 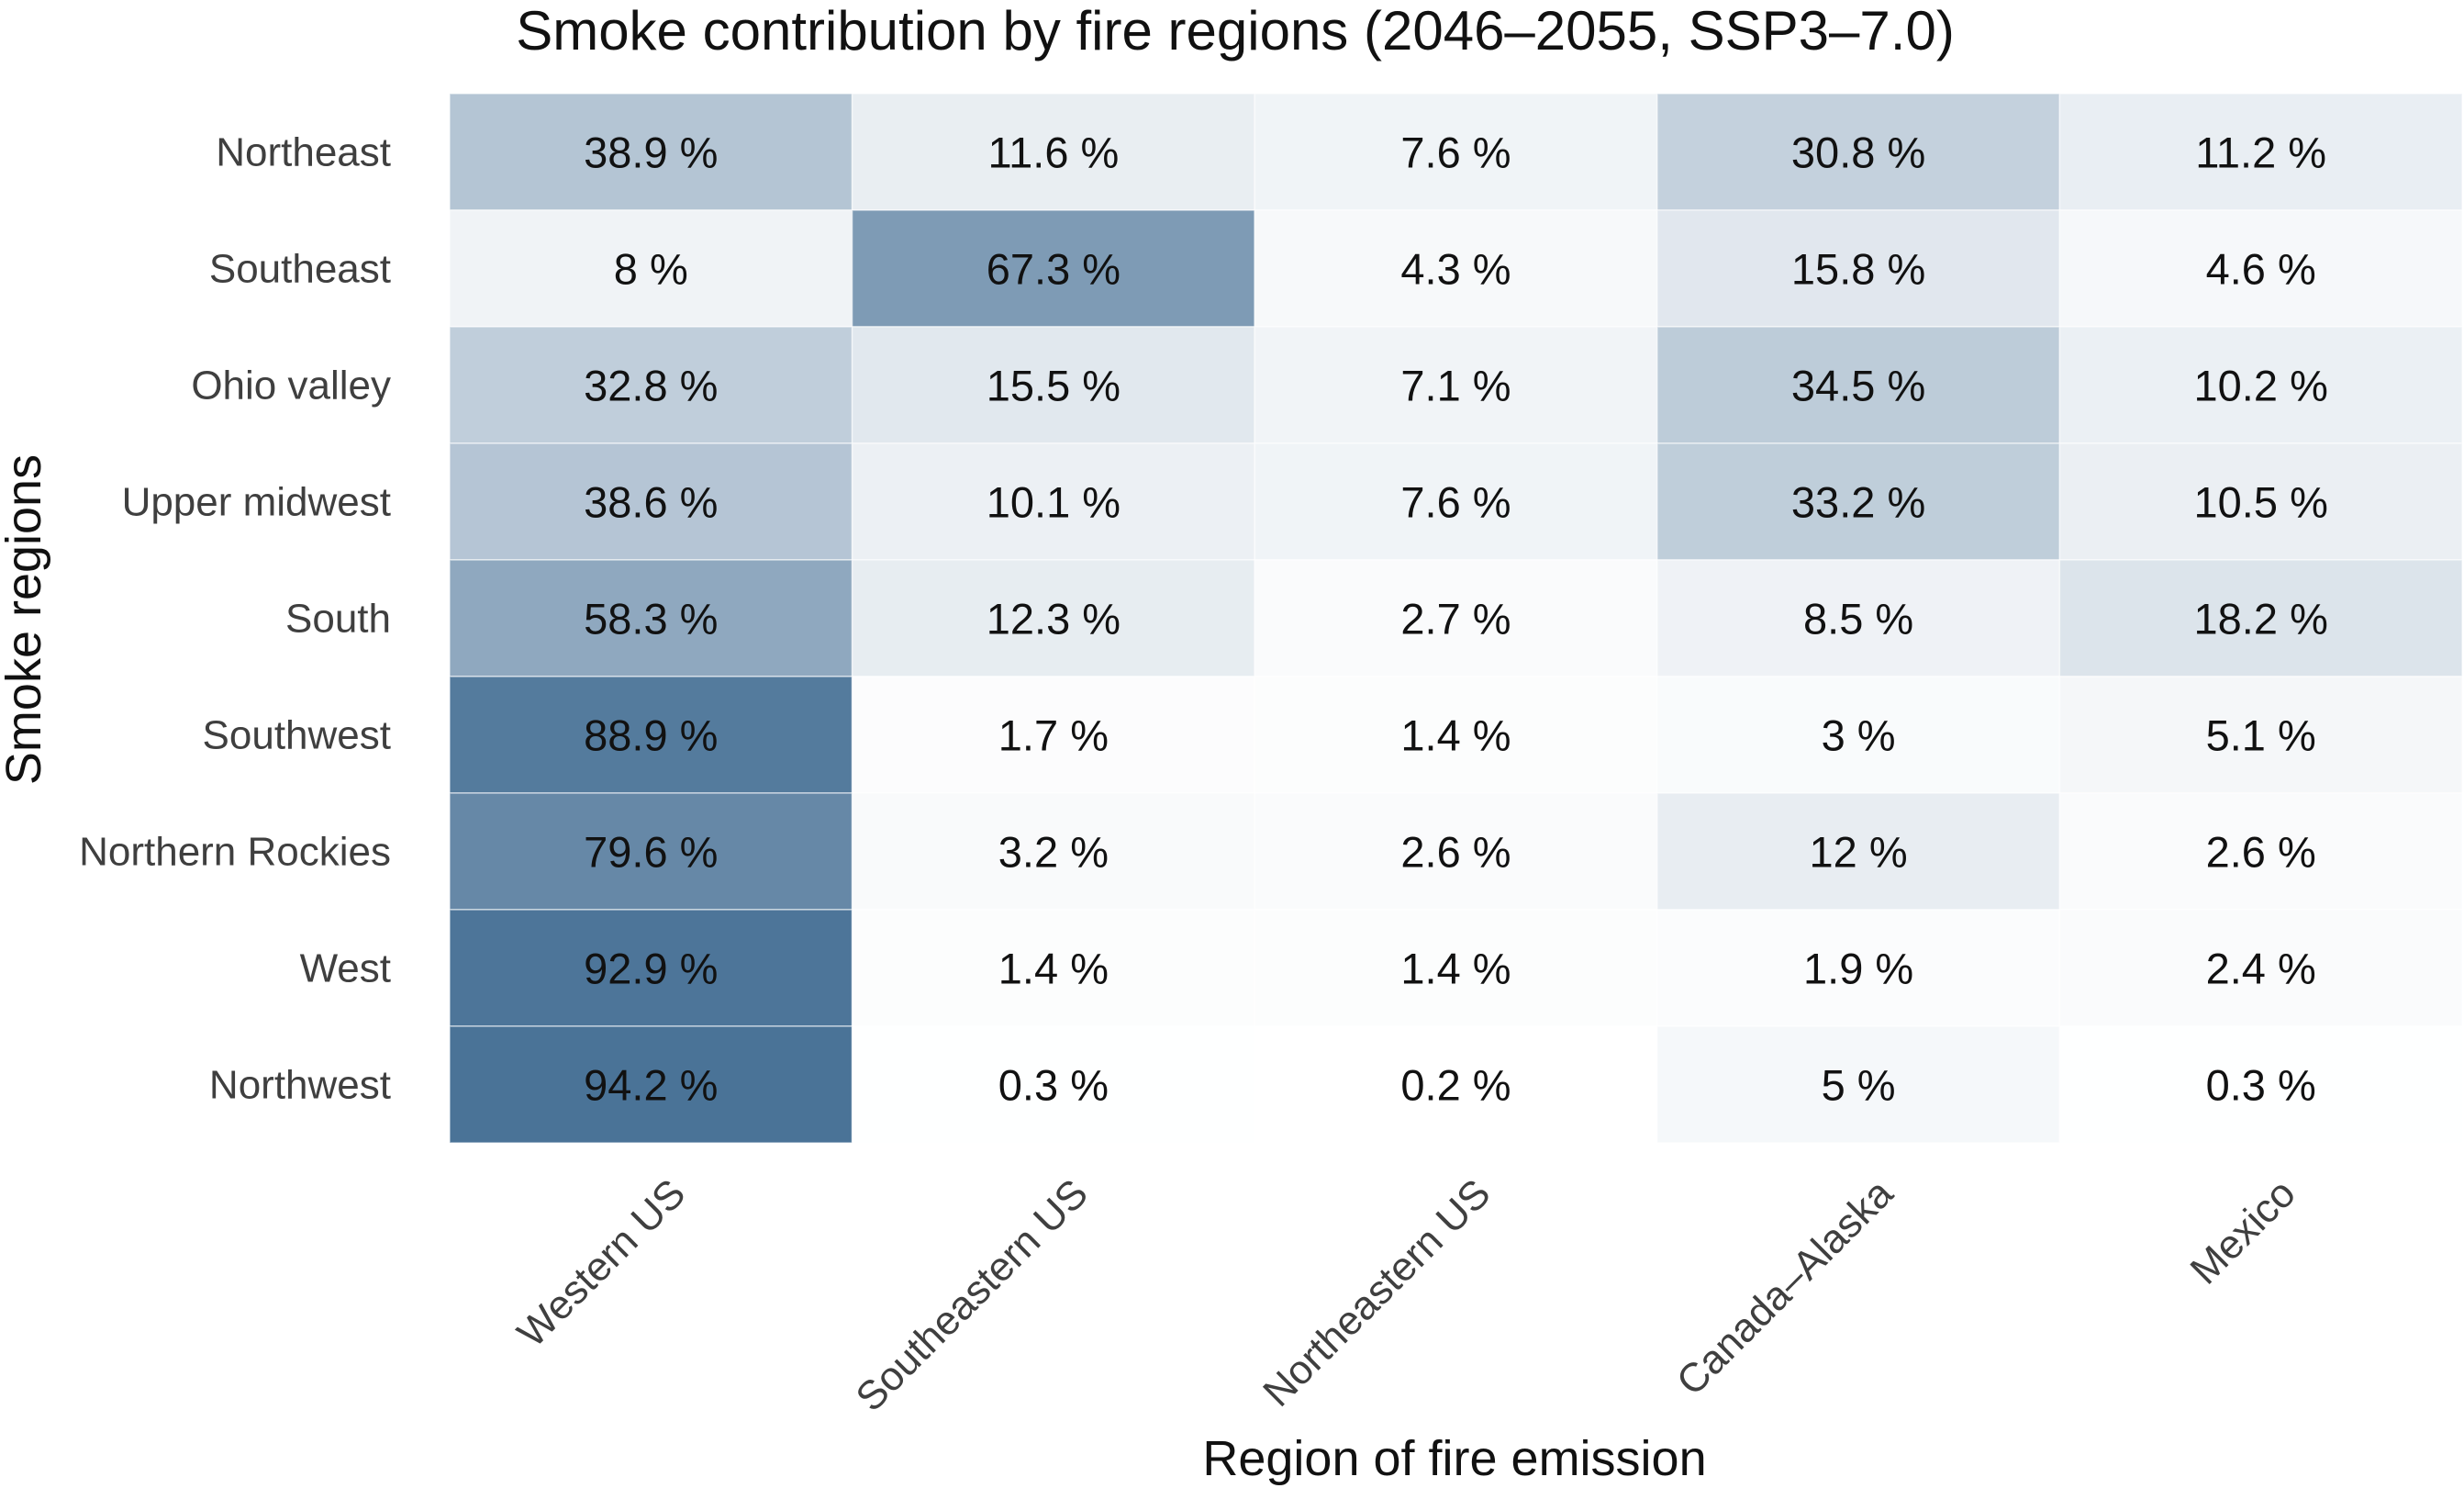 I want to click on cell-value-label: 0.2 %, so click(x=1456, y=1085).